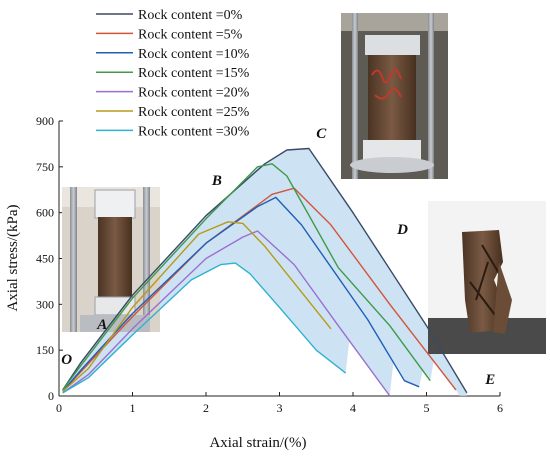  I want to click on x-tick-label: 5, so click(427, 408).